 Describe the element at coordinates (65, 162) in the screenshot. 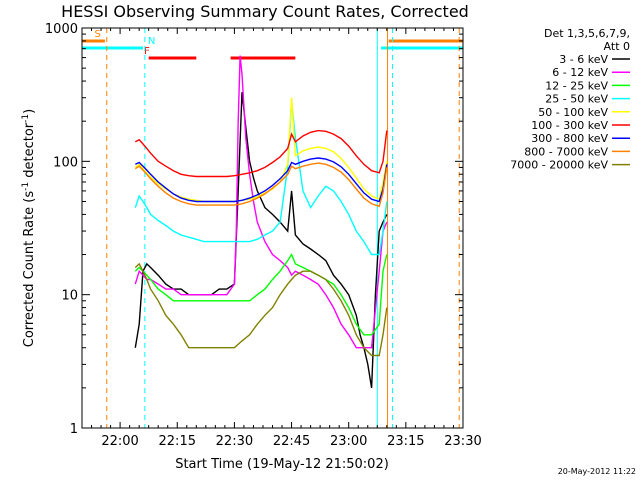

I see `y-tick-label: 100` at that location.